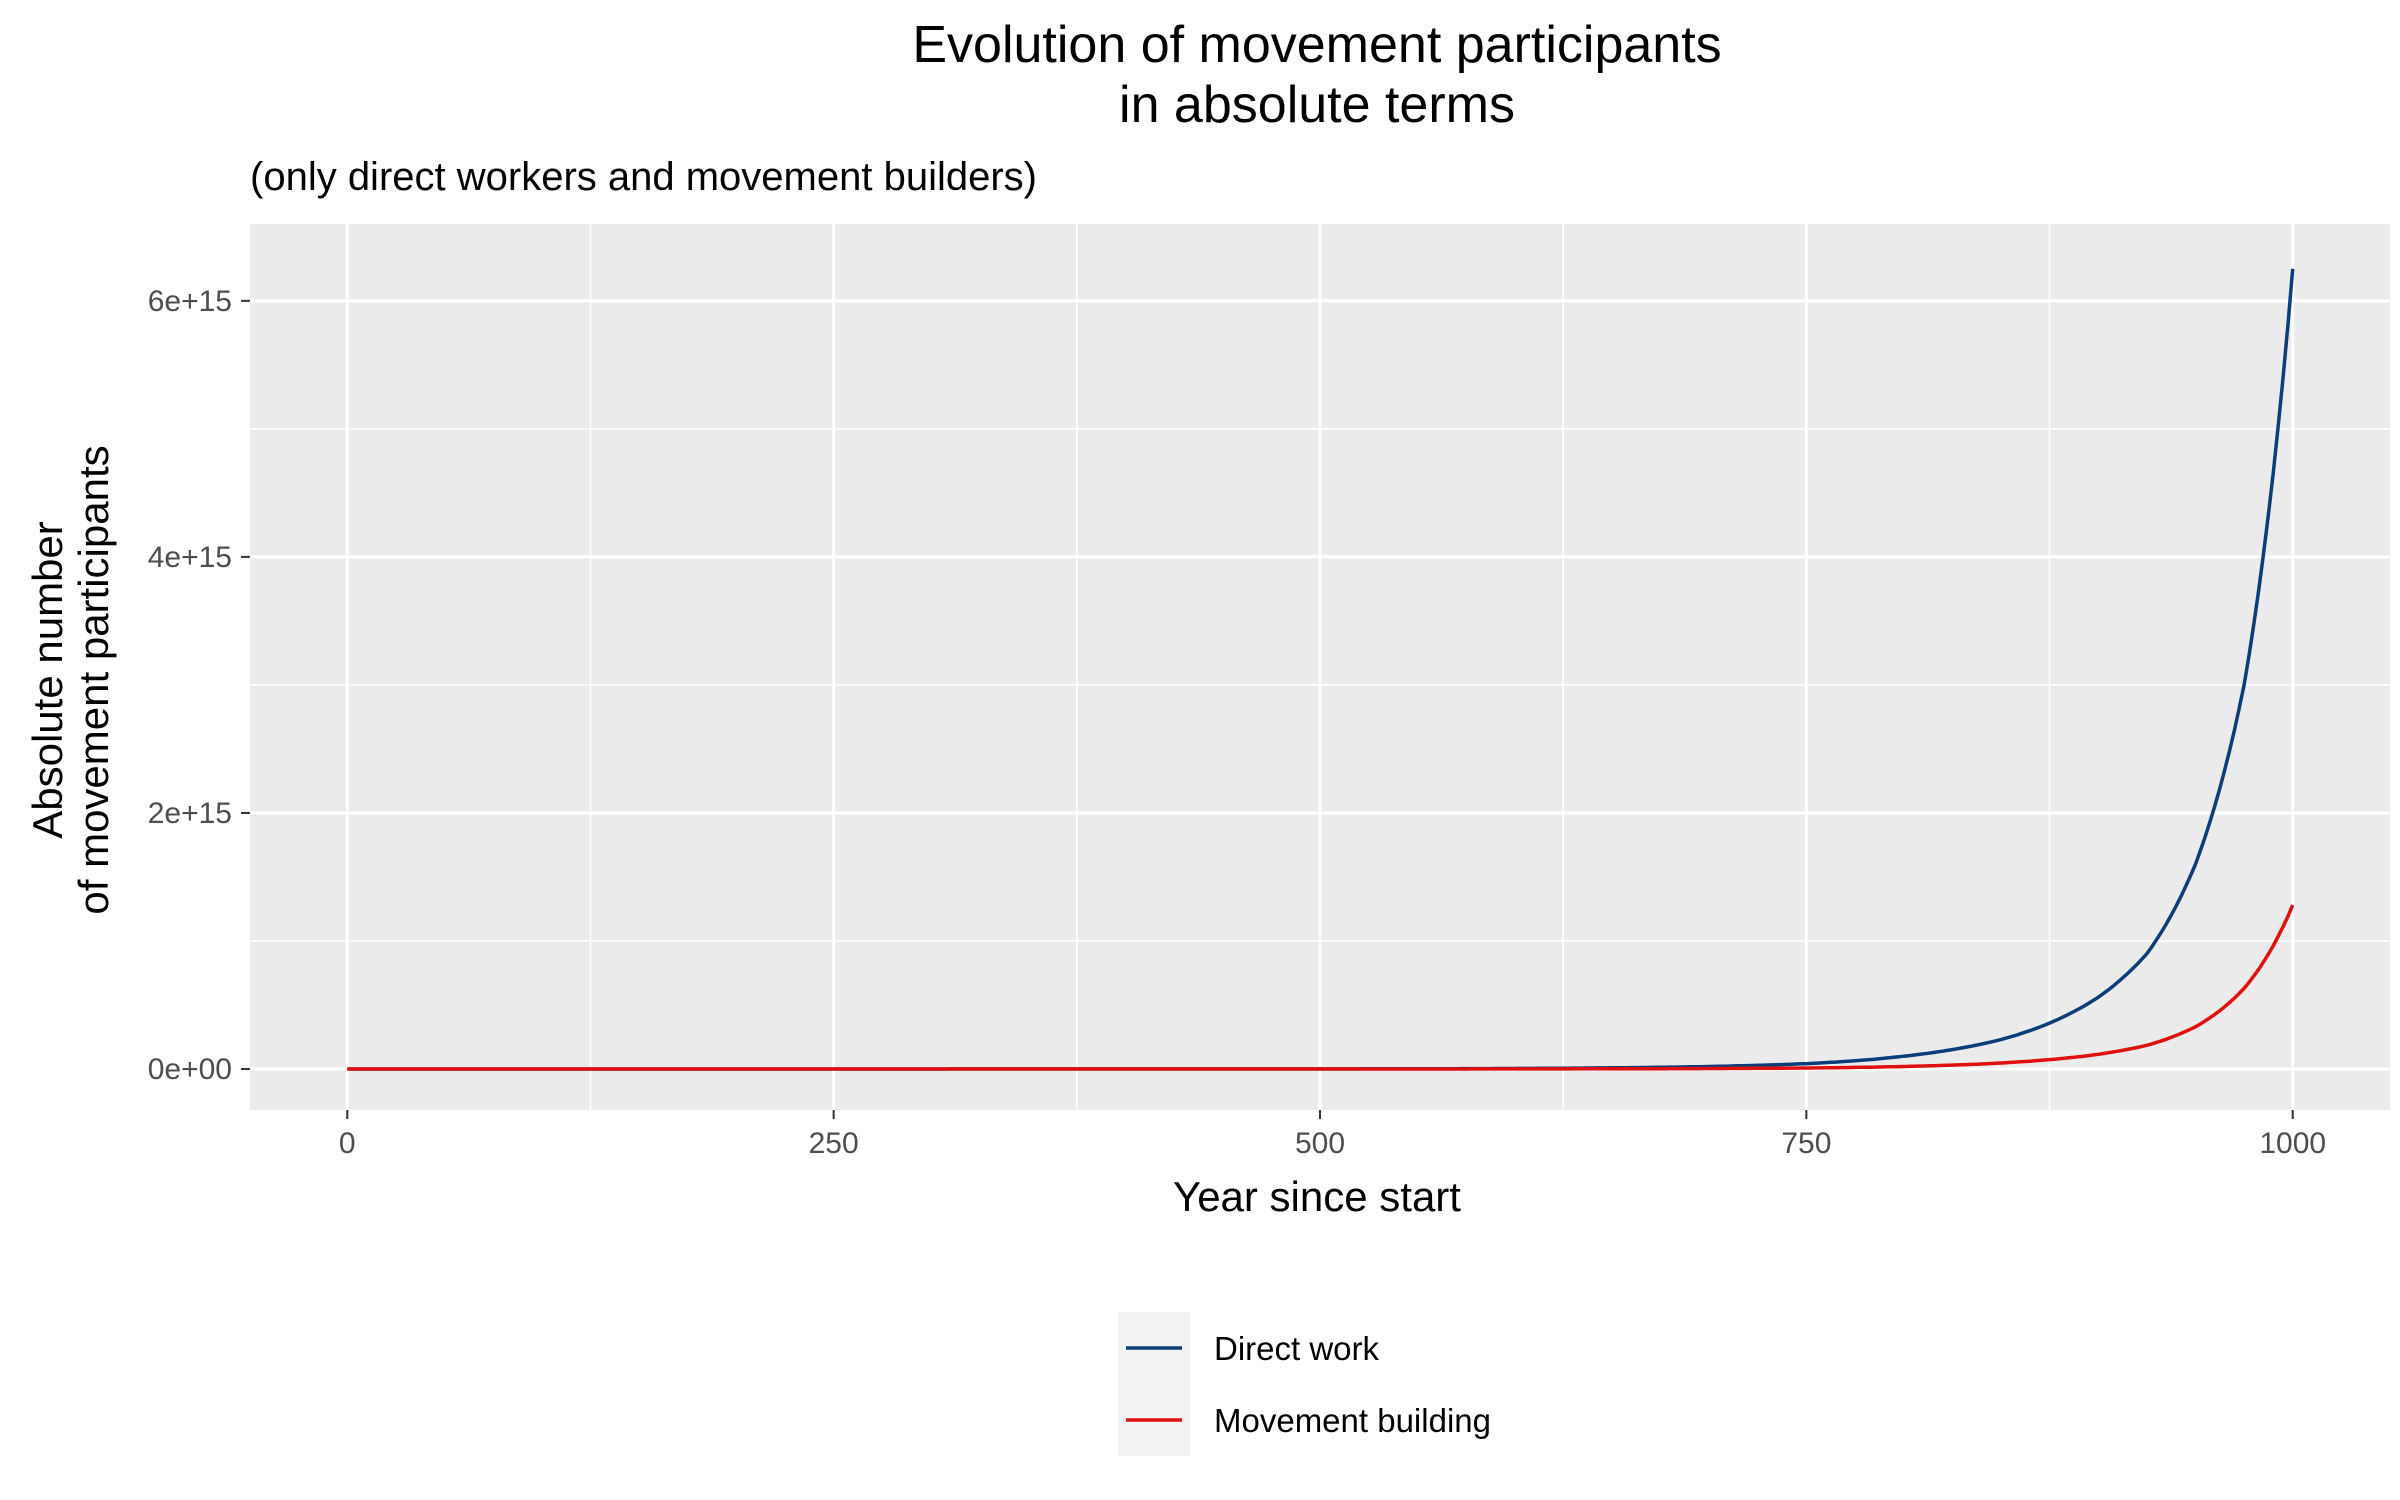 This screenshot has height=1500, width=2400. What do you see at coordinates (47, 680) in the screenshot?
I see `y-axis-title-line-1: Absolute number` at bounding box center [47, 680].